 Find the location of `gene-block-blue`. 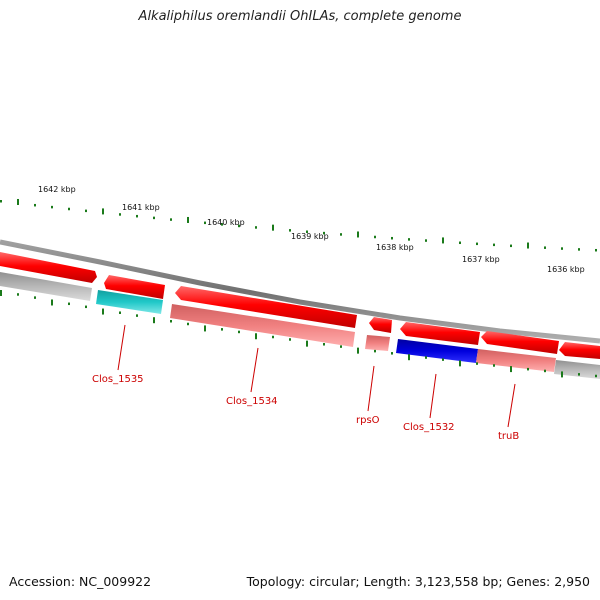

gene-block-blue is located at coordinates (437, 351).